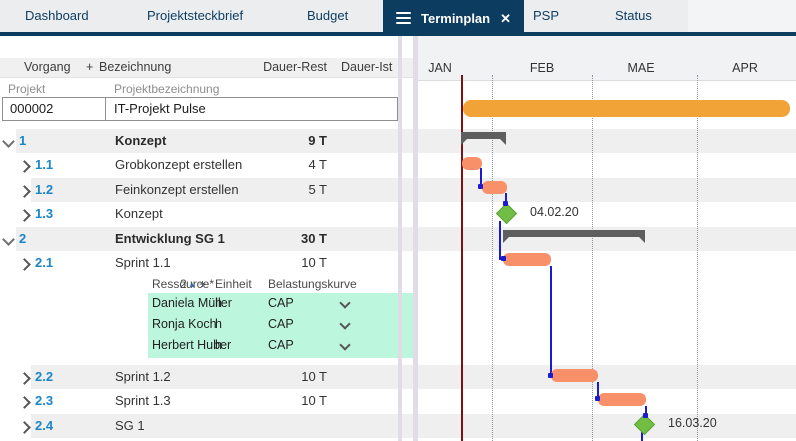  What do you see at coordinates (626, 108) in the screenshot?
I see `project-summary-bar` at bounding box center [626, 108].